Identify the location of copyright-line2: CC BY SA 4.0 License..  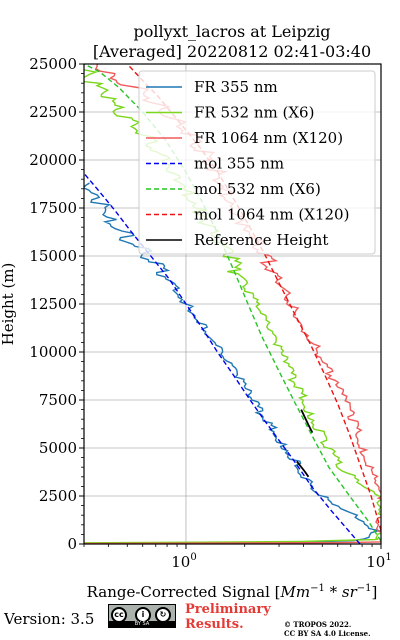
(327, 633).